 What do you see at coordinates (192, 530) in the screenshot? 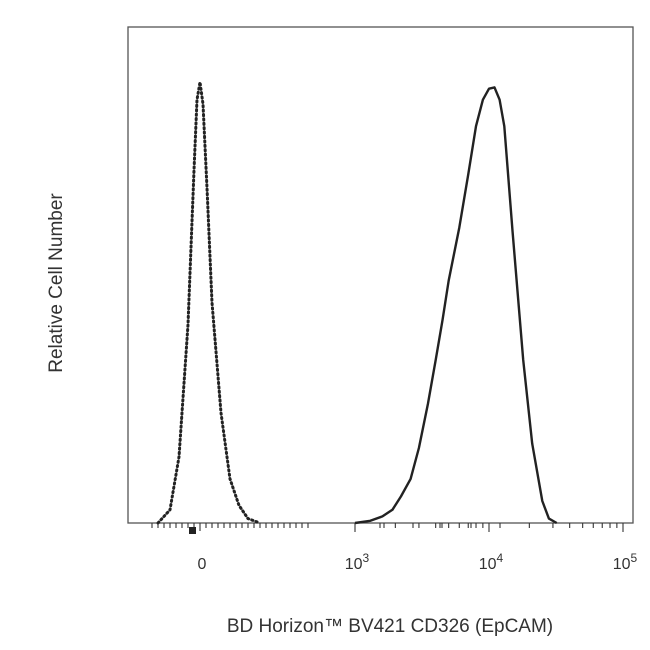
I see `zero-marker` at bounding box center [192, 530].